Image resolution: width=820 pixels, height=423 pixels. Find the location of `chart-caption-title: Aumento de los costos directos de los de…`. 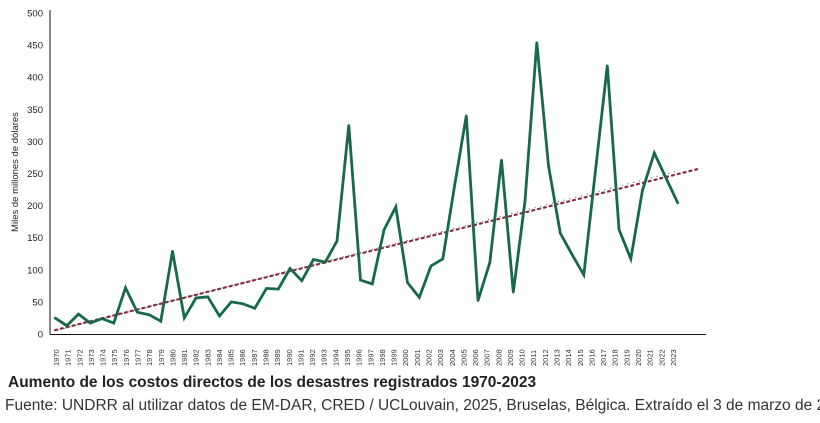

chart-caption-title: Aumento de los costos directos de los de… is located at coordinates (272, 382).